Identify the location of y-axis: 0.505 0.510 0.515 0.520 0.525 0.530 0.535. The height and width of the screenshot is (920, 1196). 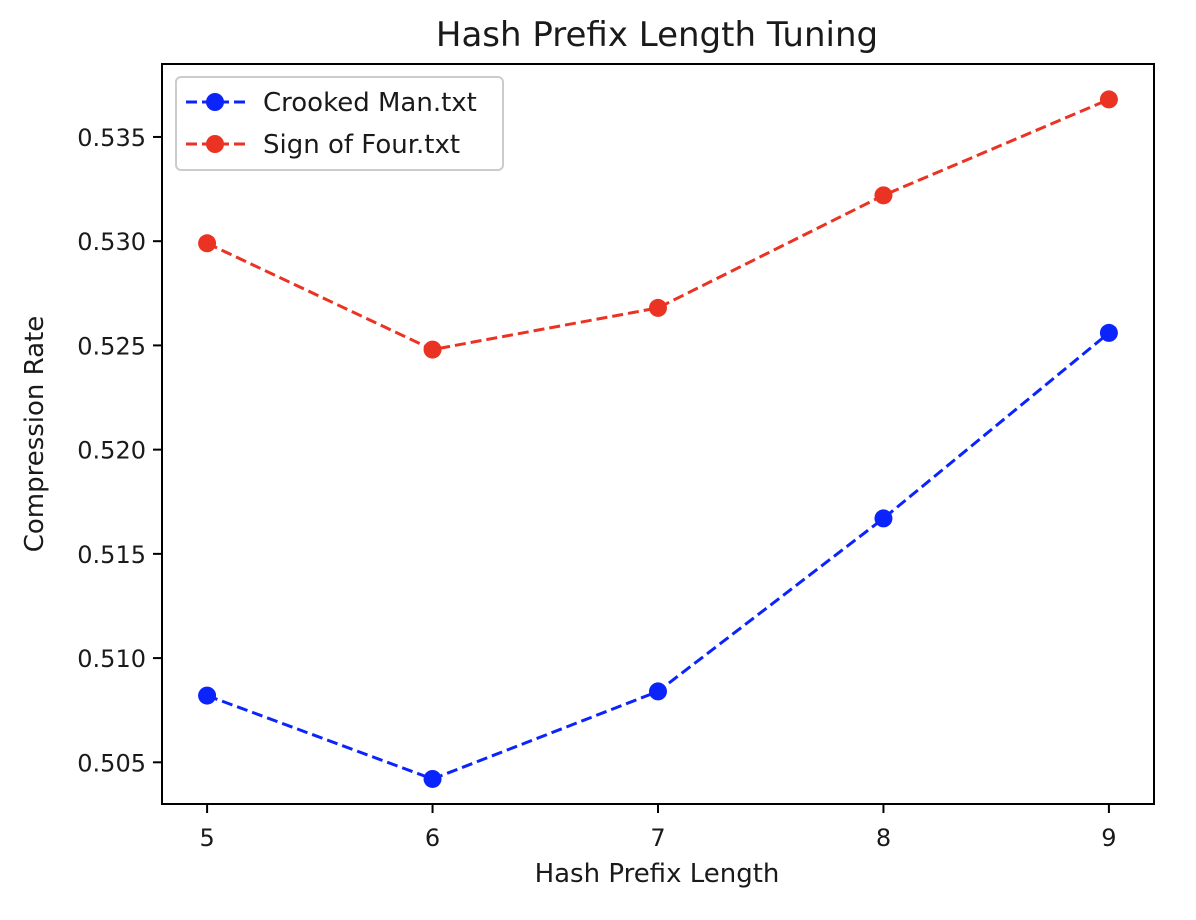
(119, 450).